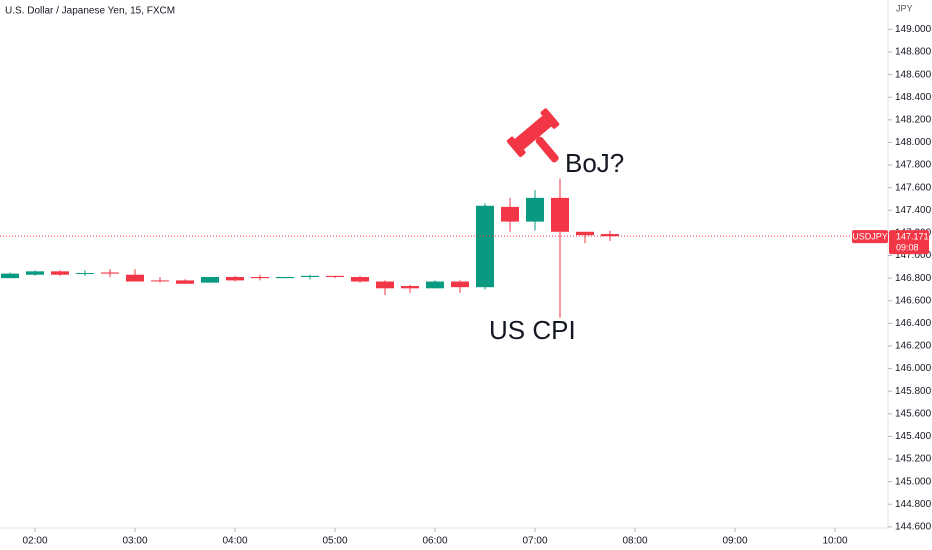  What do you see at coordinates (913, 368) in the screenshot?
I see `y-tick-label: 146.000` at bounding box center [913, 368].